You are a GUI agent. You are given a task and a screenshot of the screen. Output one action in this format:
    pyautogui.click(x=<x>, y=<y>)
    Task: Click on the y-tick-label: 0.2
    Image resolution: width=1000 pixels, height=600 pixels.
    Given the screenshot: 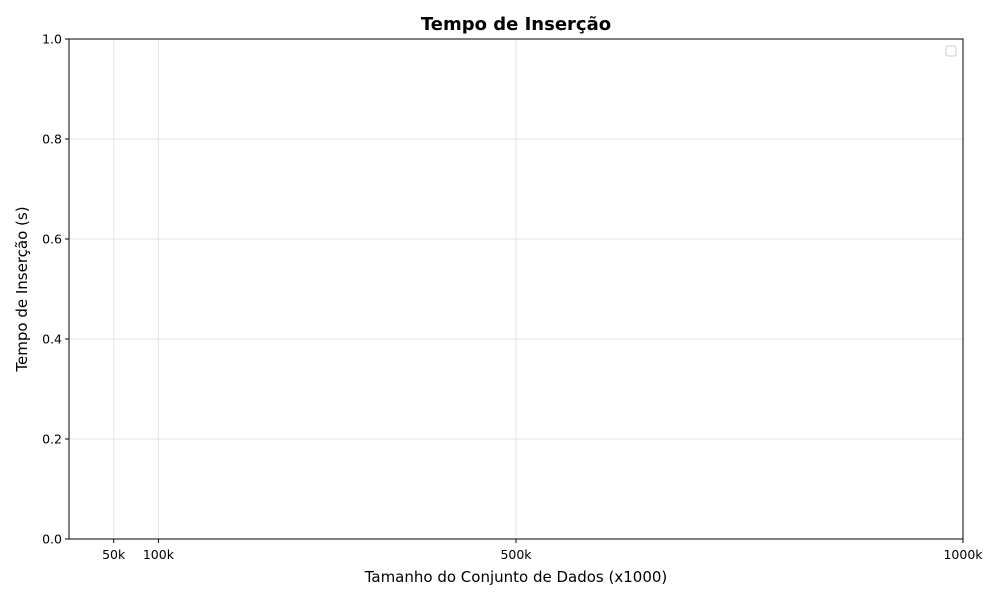 What is the action you would take?
    pyautogui.click(x=52, y=439)
    